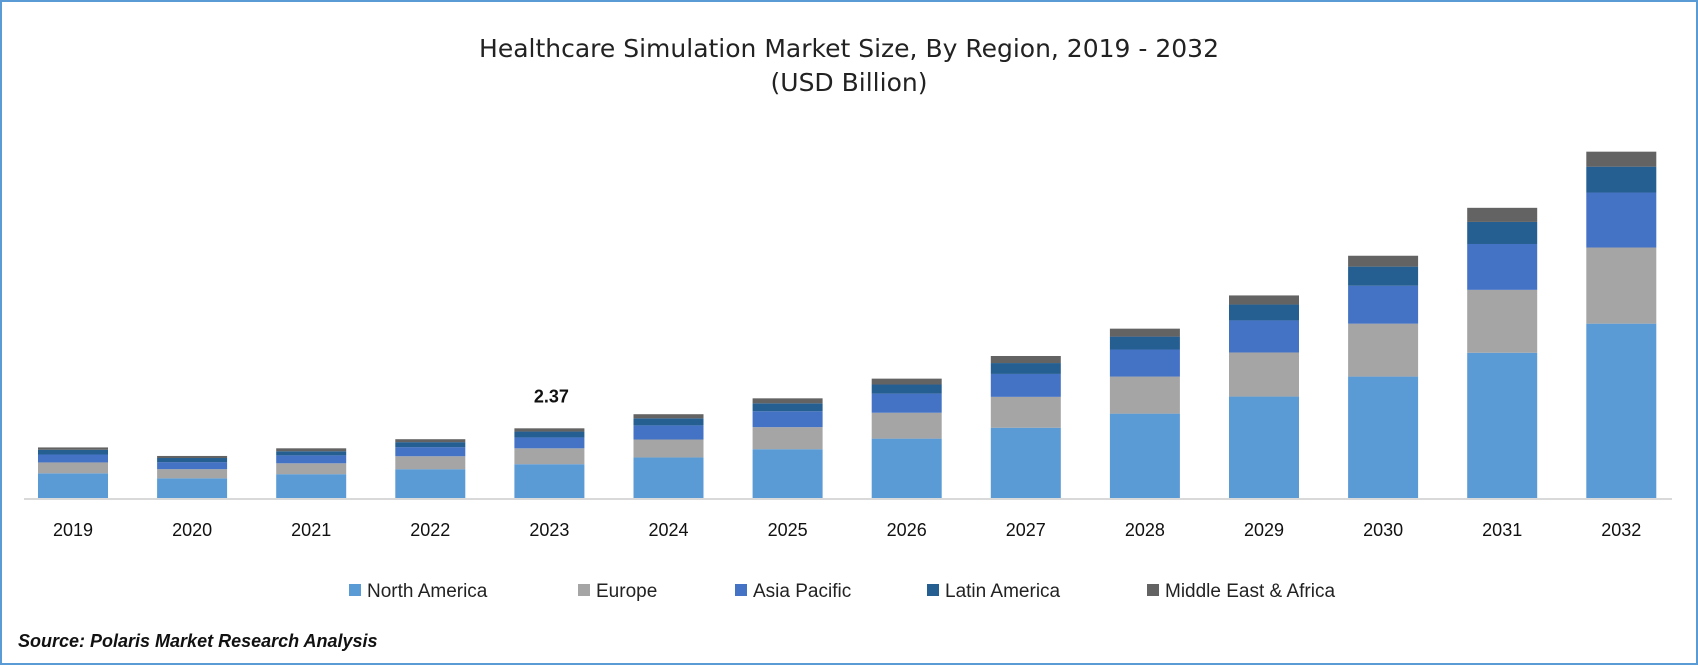  I want to click on bar-segment-north-america-2021, so click(311, 486).